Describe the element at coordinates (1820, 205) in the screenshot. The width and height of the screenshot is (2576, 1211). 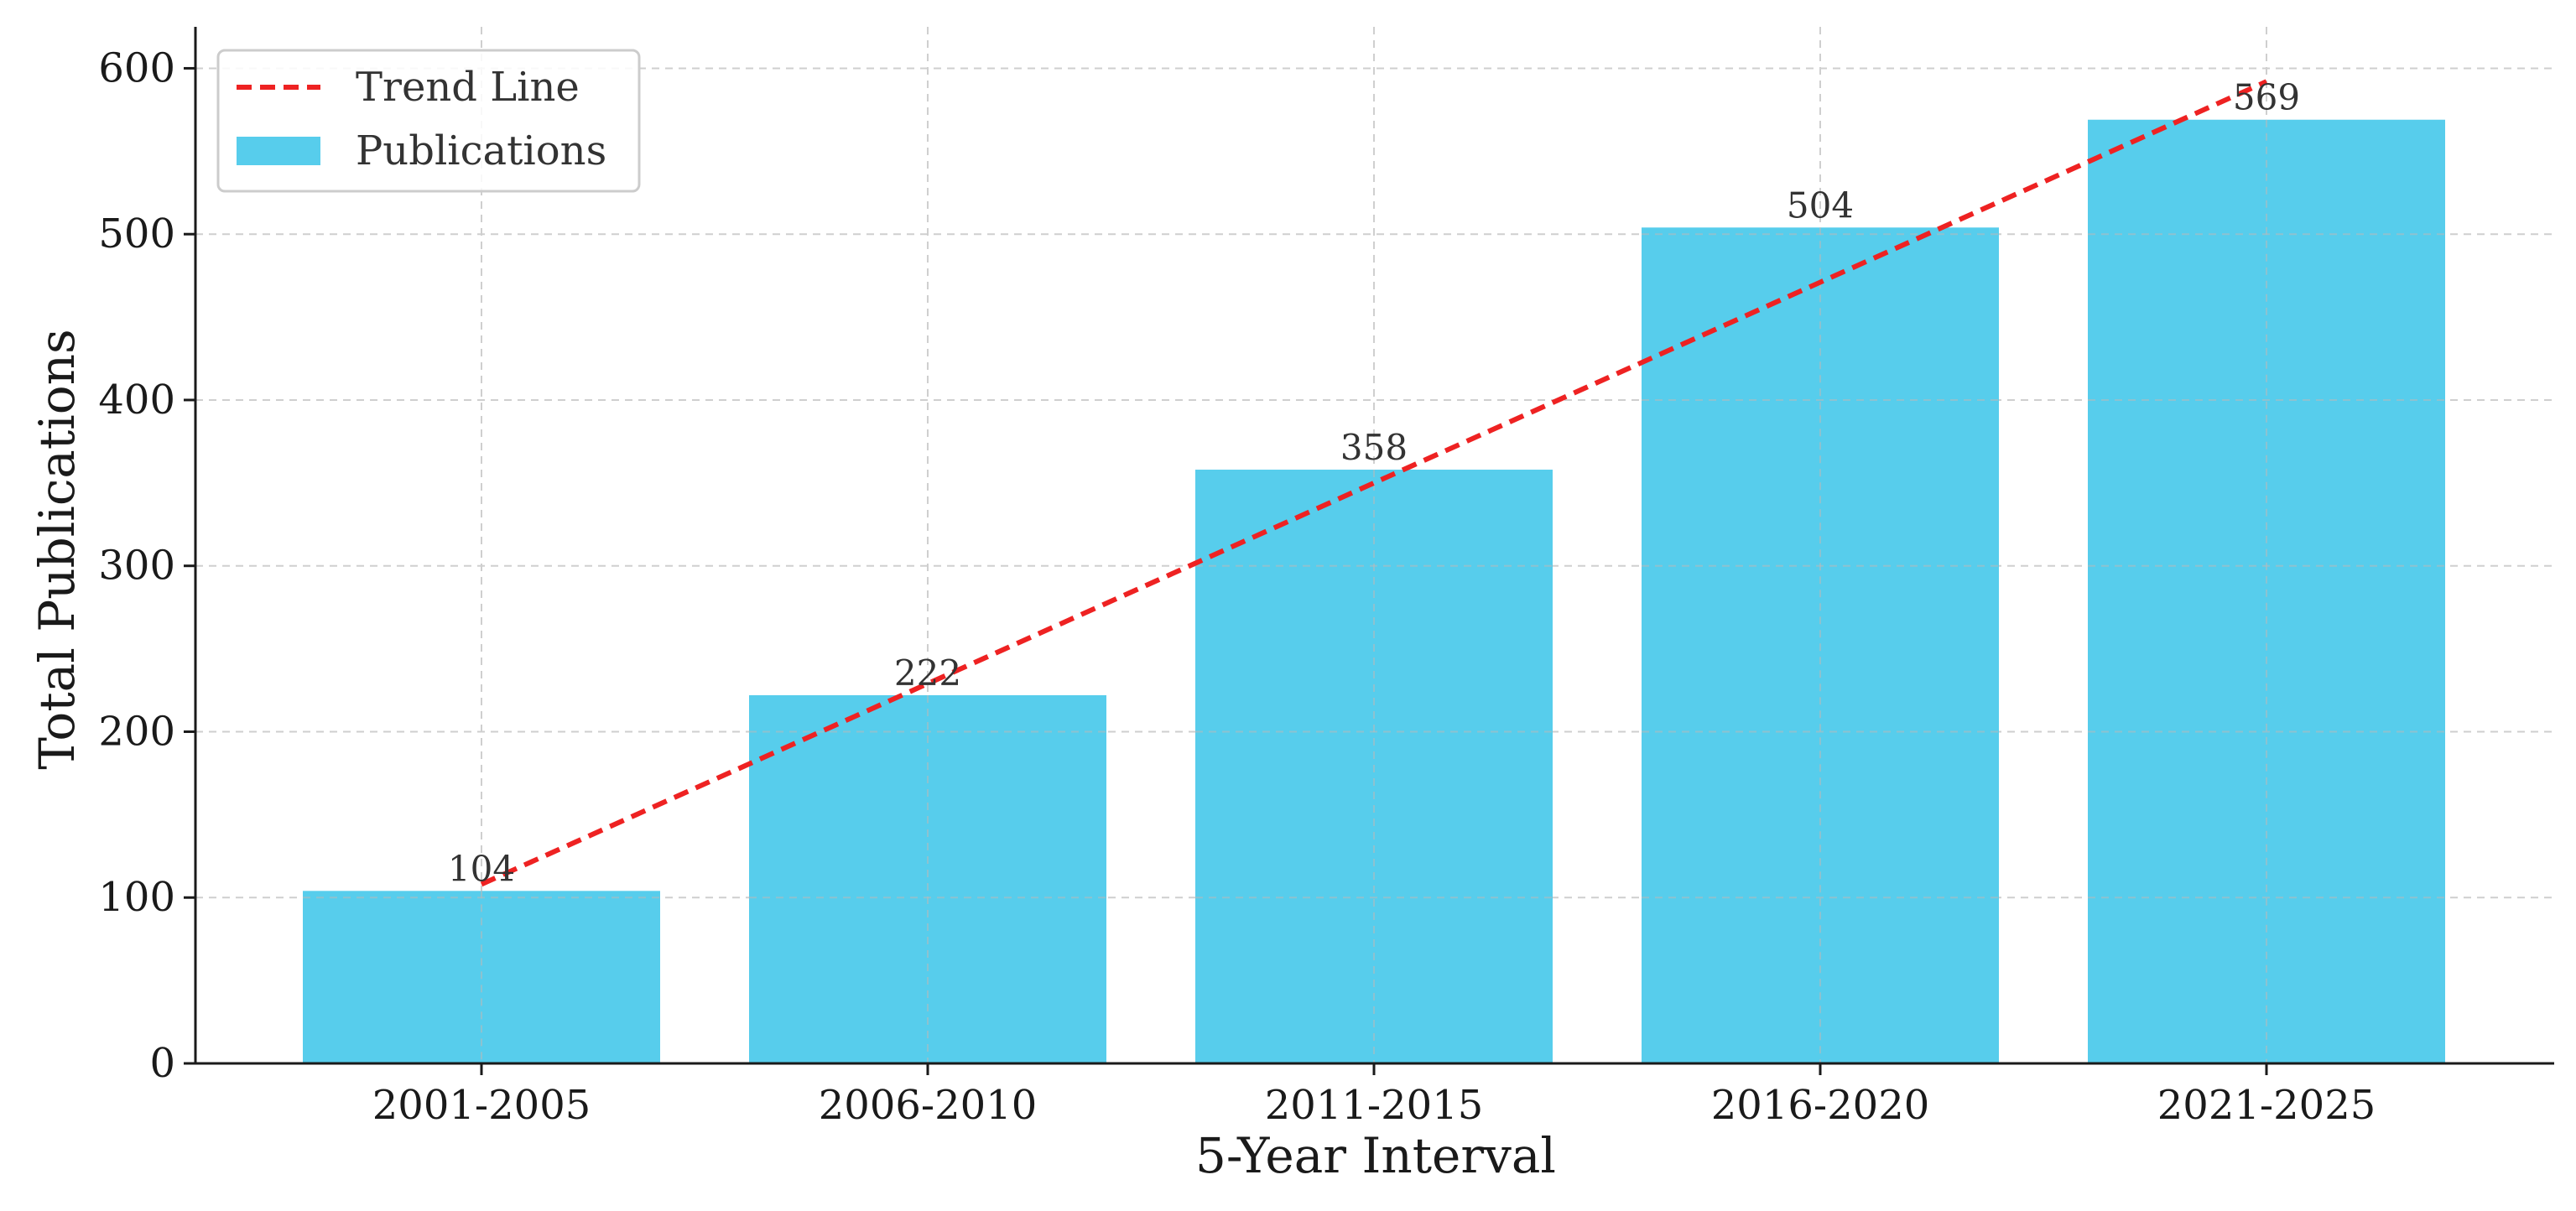
I see `data-label: 504` at that location.